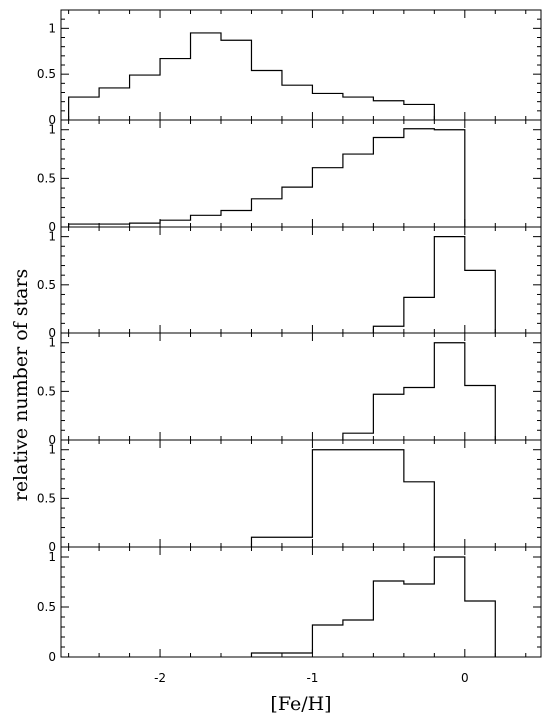  What do you see at coordinates (465, 678) in the screenshot?
I see `x-tick-label: 0` at bounding box center [465, 678].